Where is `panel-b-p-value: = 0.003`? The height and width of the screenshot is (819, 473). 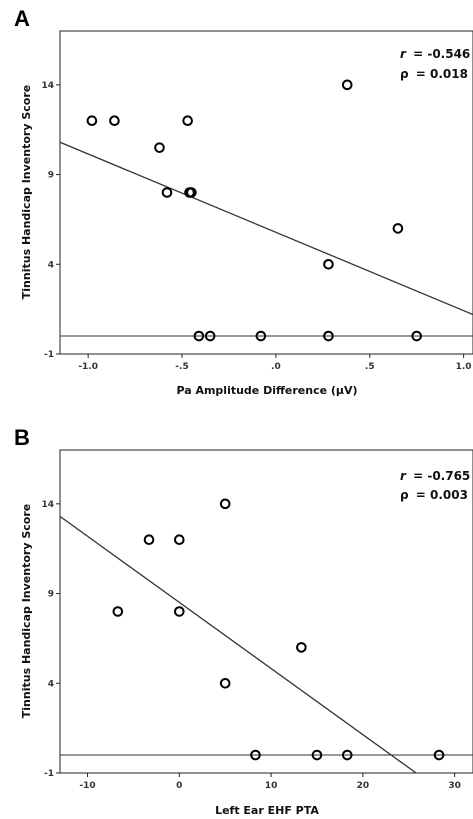 panel-b-p-value: = 0.003 is located at coordinates (442, 495).